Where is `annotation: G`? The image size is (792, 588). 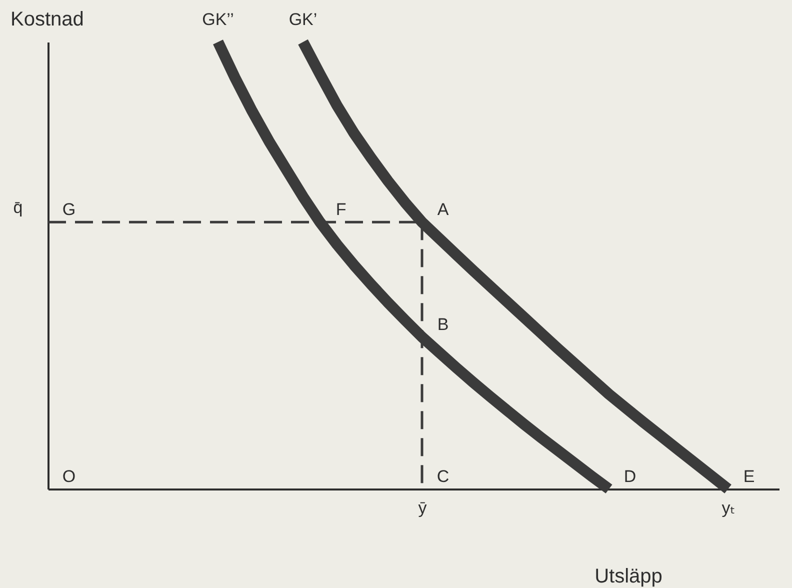 annotation: G is located at coordinates (69, 210).